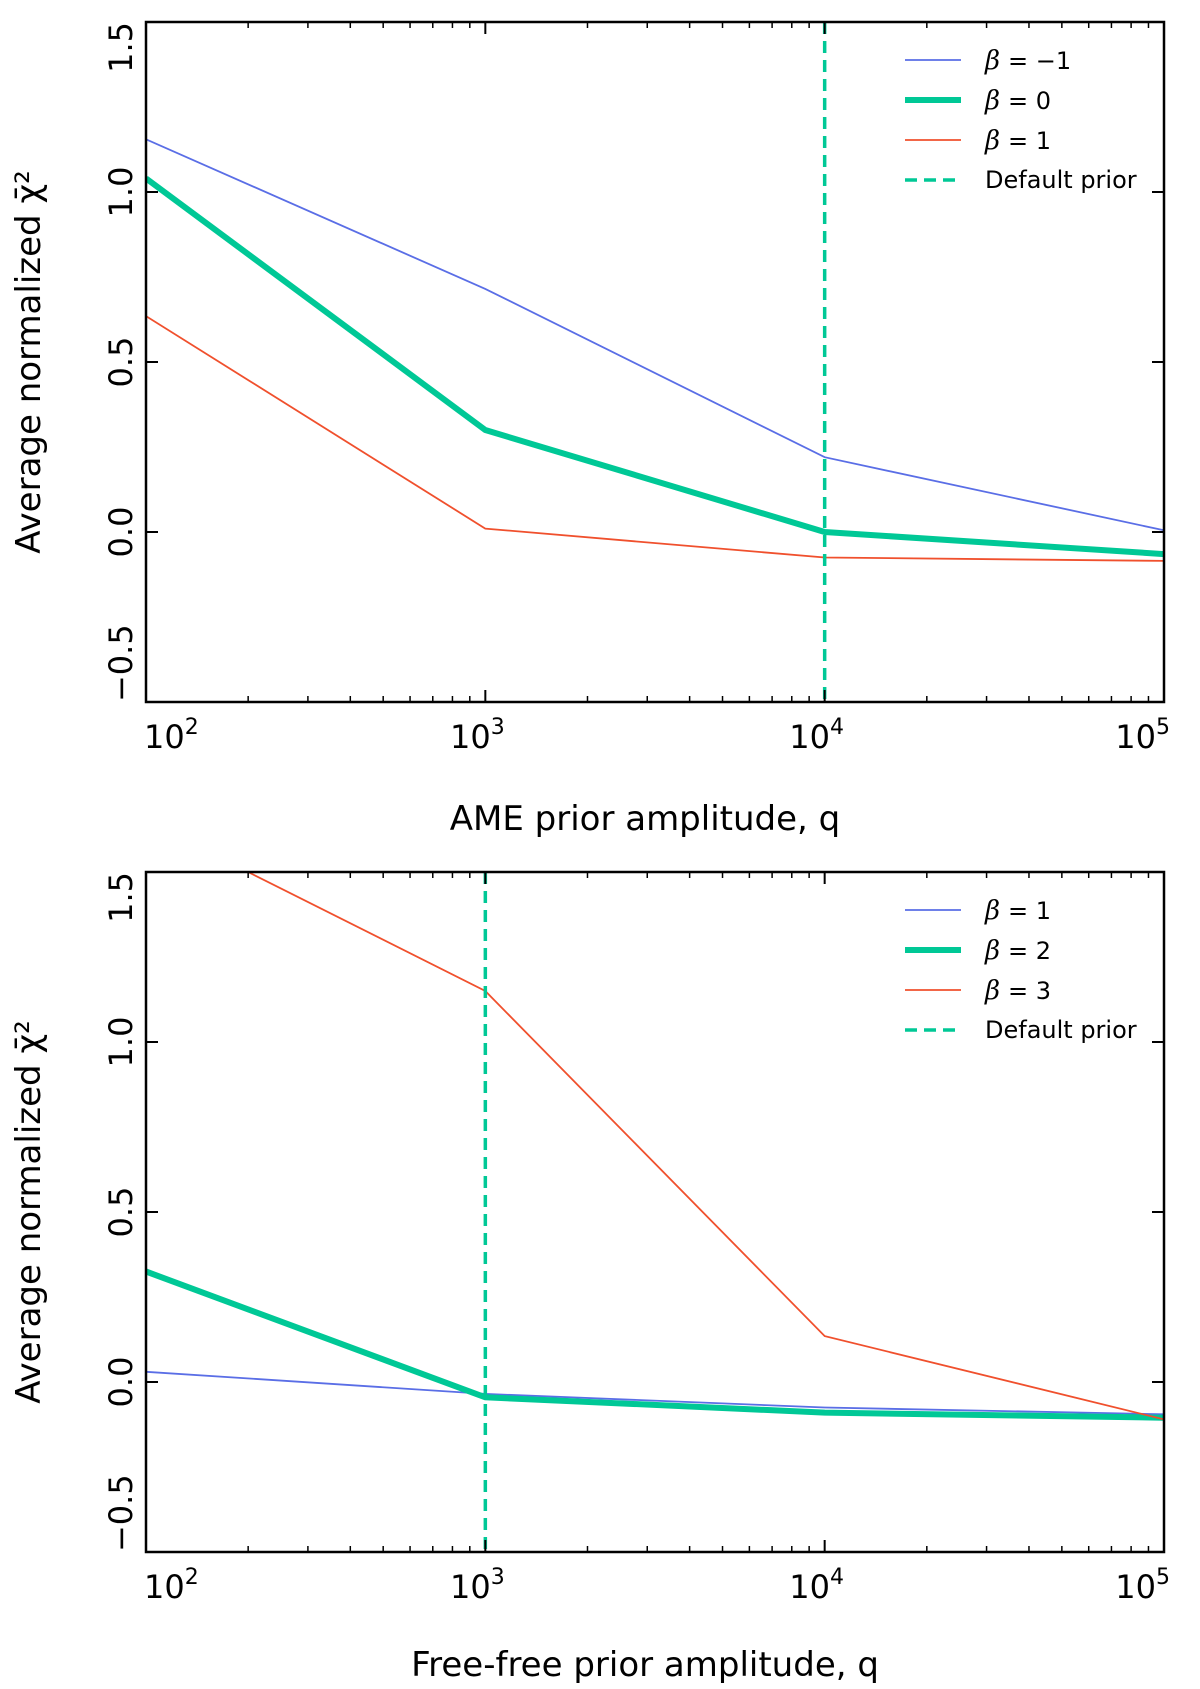  Describe the element at coordinates (1017, 951) in the screenshot. I see `legend-label: β = 2` at that location.